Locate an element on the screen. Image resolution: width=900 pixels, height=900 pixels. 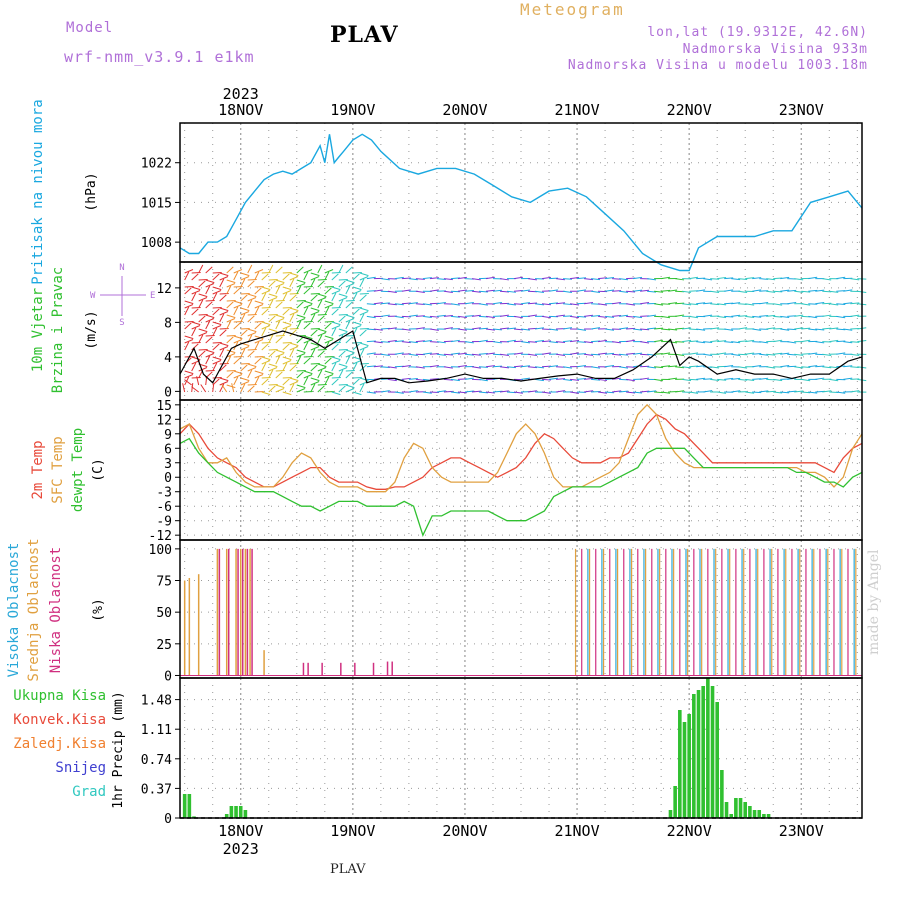
y-tick-label: -12 is located at coordinates (160, 536).